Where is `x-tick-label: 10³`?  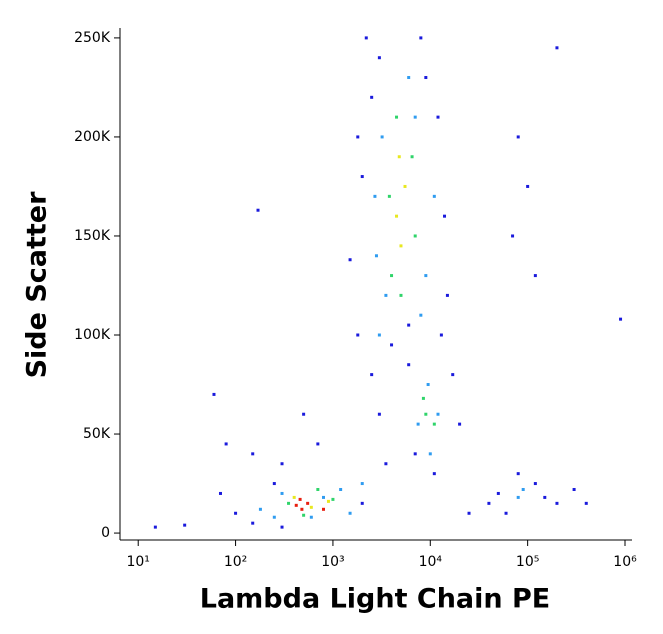 x-tick-label: 10³ is located at coordinates (332, 562).